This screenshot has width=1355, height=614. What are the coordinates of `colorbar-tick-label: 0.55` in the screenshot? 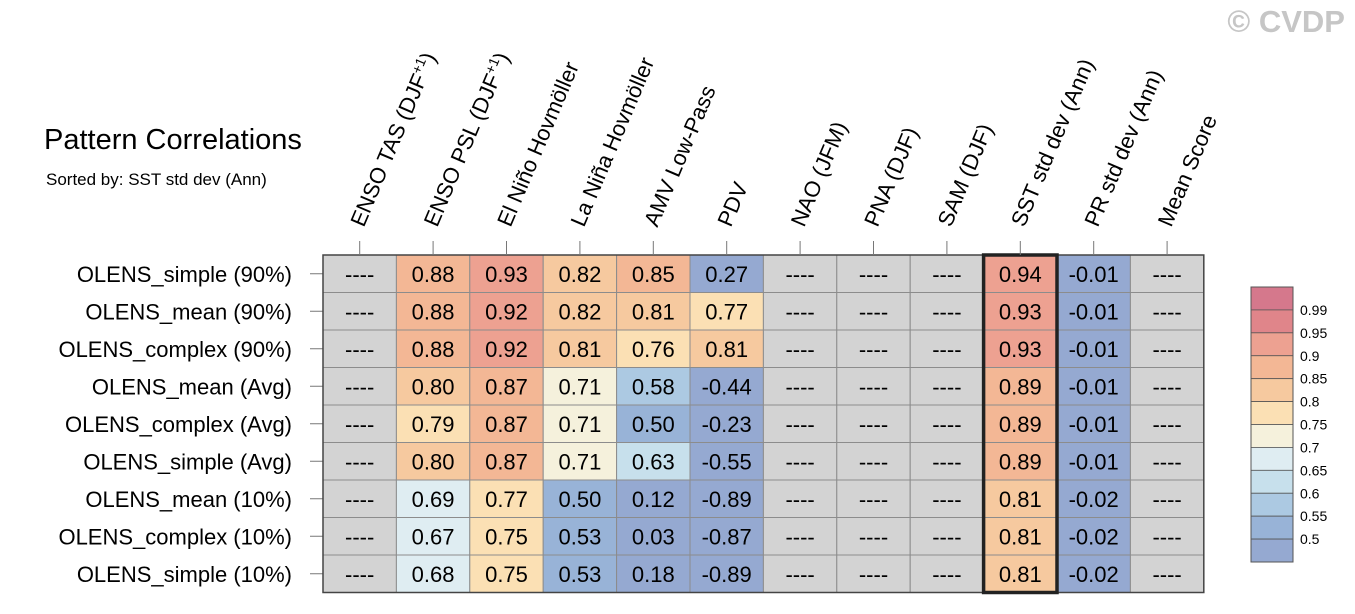 It's located at (1313, 516).